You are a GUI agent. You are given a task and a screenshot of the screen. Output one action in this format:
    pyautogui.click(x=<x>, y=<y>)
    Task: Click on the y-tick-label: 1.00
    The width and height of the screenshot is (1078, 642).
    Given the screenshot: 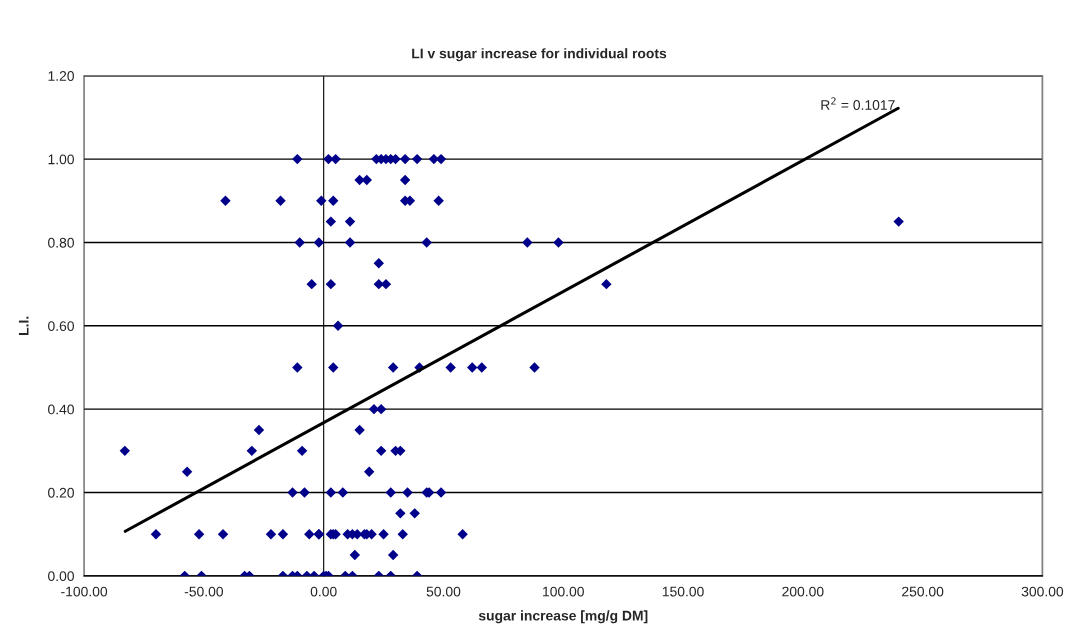 What is the action you would take?
    pyautogui.click(x=61, y=159)
    